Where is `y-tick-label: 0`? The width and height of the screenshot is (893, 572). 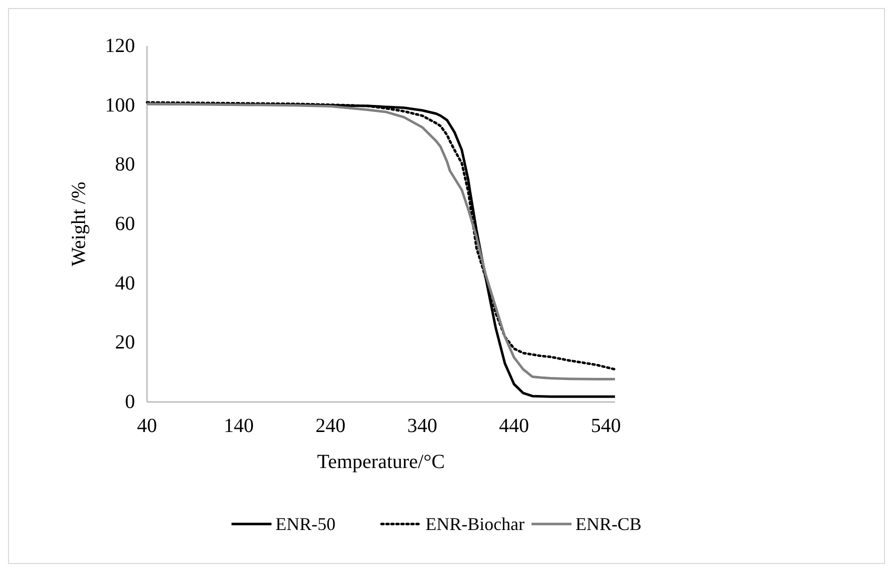 y-tick-label: 0 is located at coordinates (130, 402).